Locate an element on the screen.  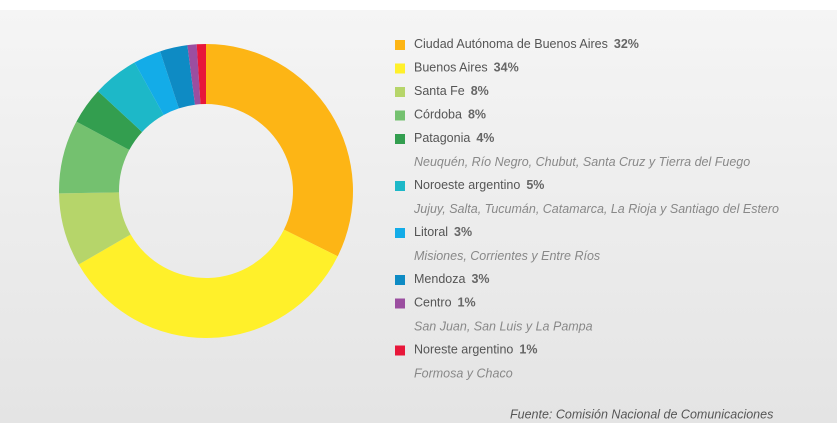
legend-value: 4% is located at coordinates (485, 138).